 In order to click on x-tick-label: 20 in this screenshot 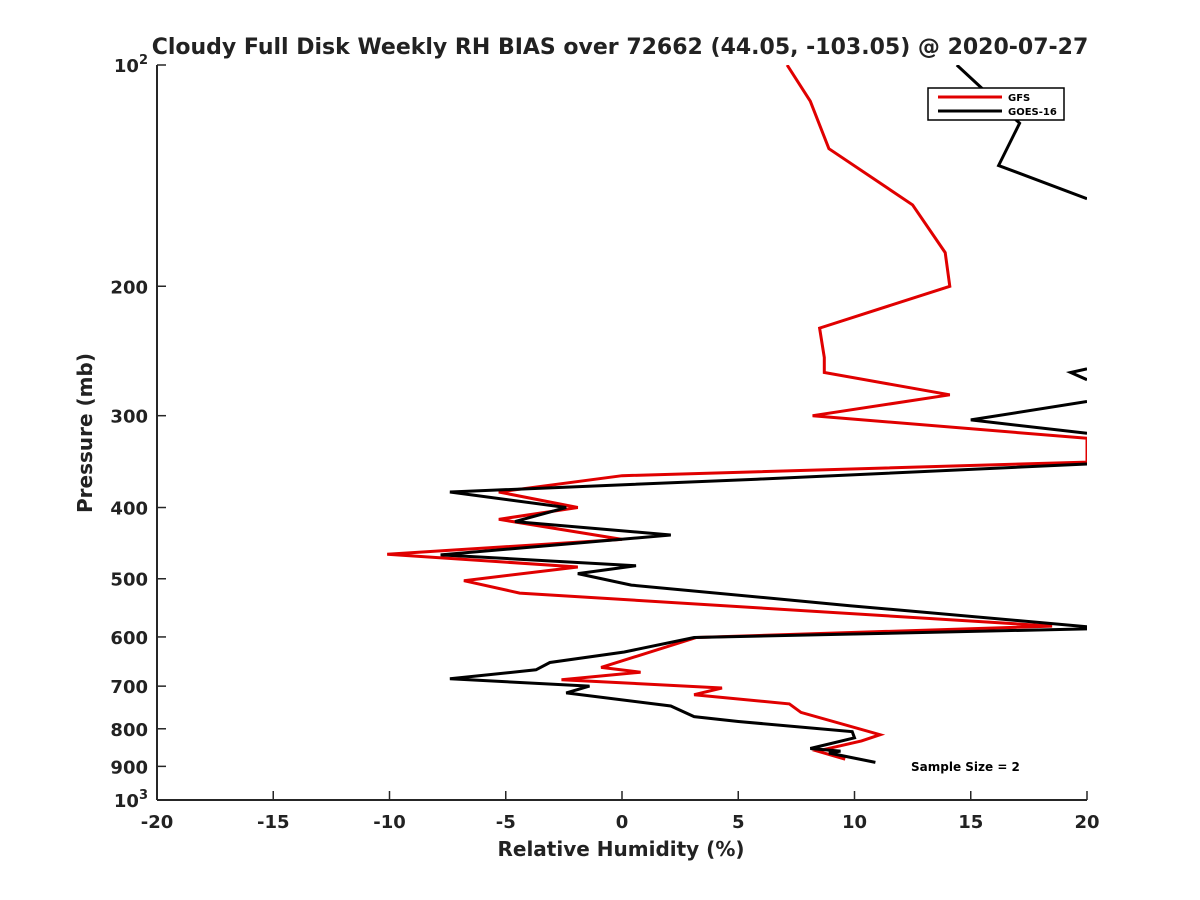, I will do `click(1086, 822)`.